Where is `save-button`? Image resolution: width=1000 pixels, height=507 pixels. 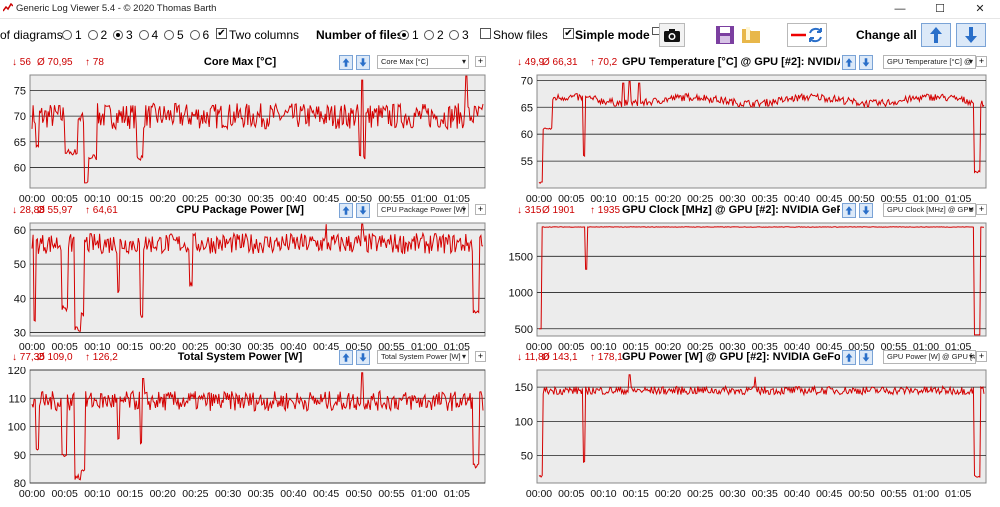
save-button is located at coordinates (724, 35).